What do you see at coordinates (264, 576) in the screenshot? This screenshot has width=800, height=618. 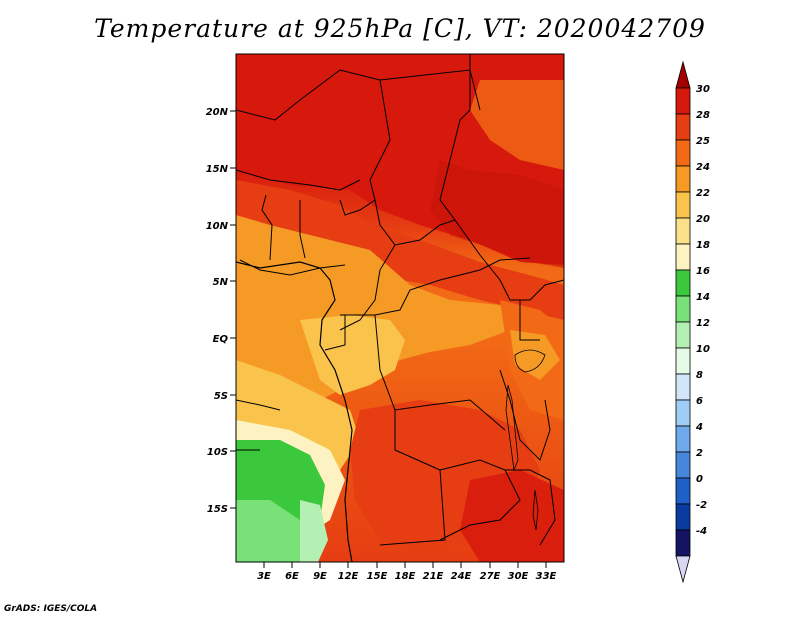 I see `lon-label: 3E` at bounding box center [264, 576].